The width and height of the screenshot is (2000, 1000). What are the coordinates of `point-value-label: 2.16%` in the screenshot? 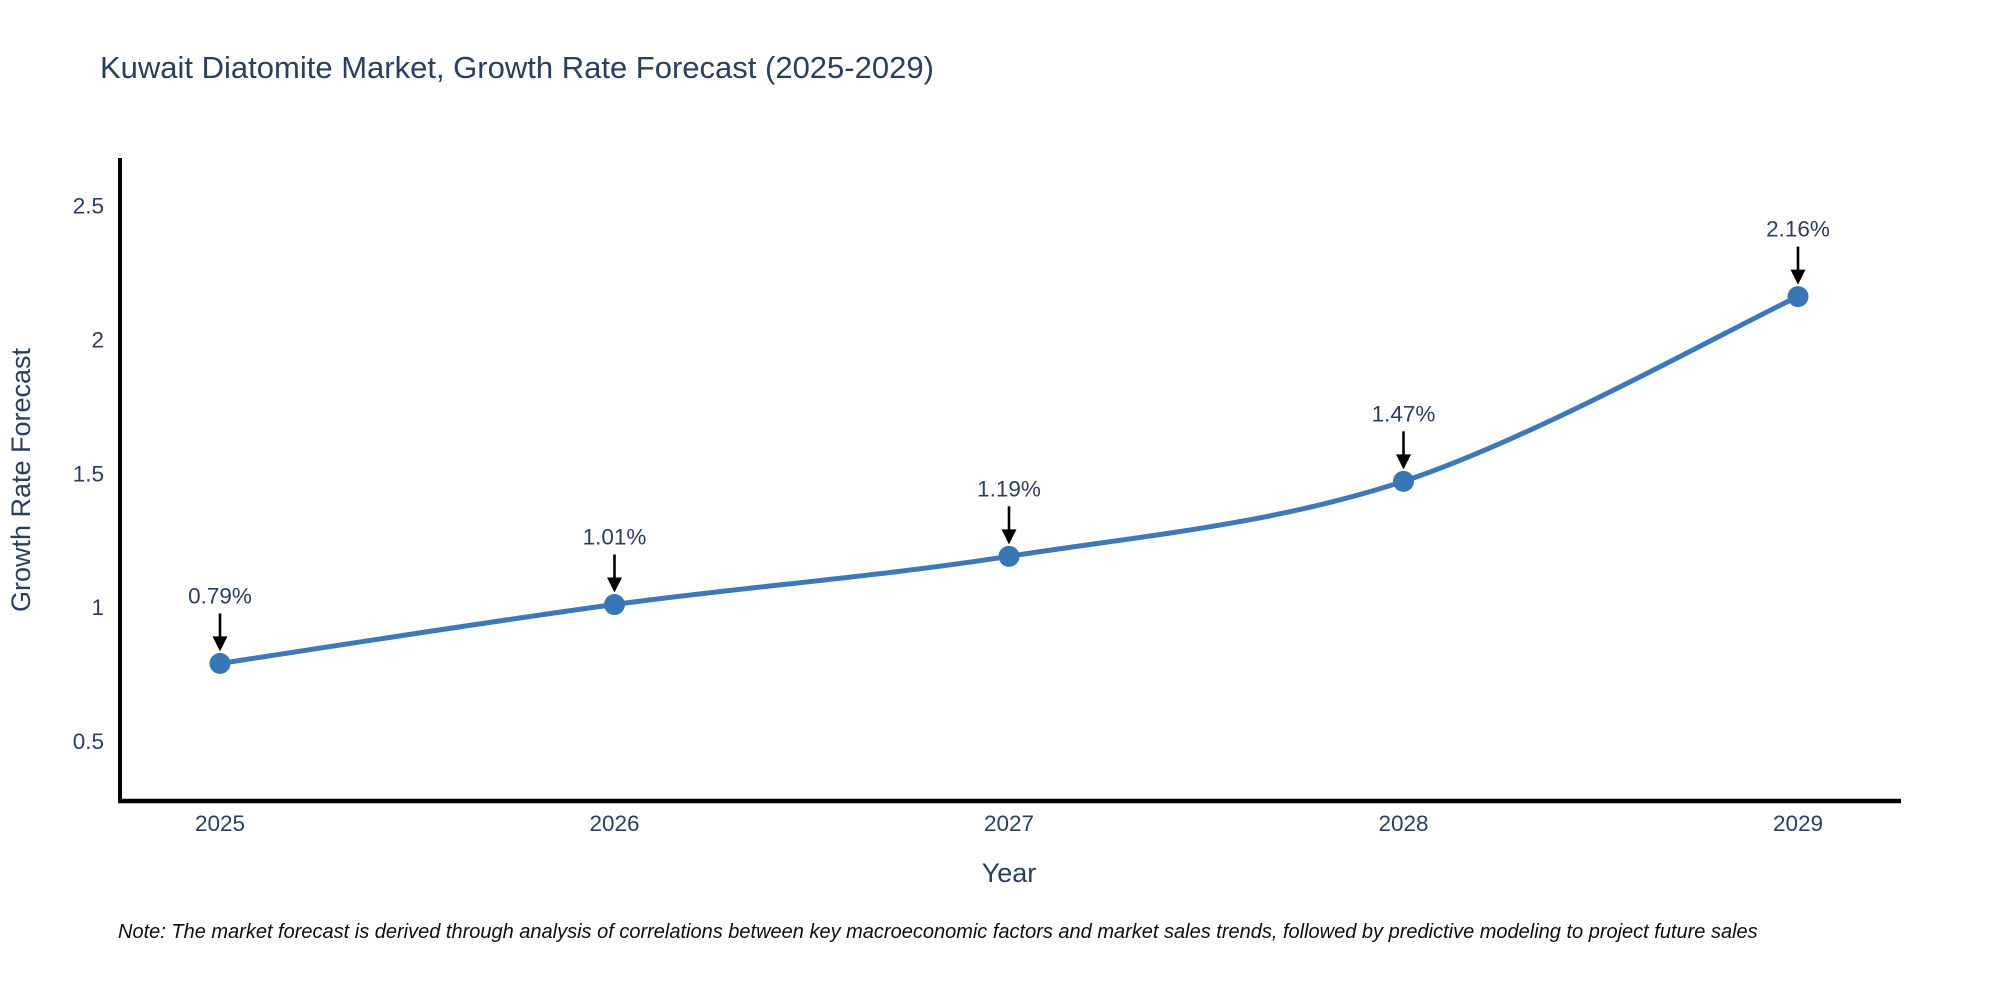 It's located at (1798, 229).